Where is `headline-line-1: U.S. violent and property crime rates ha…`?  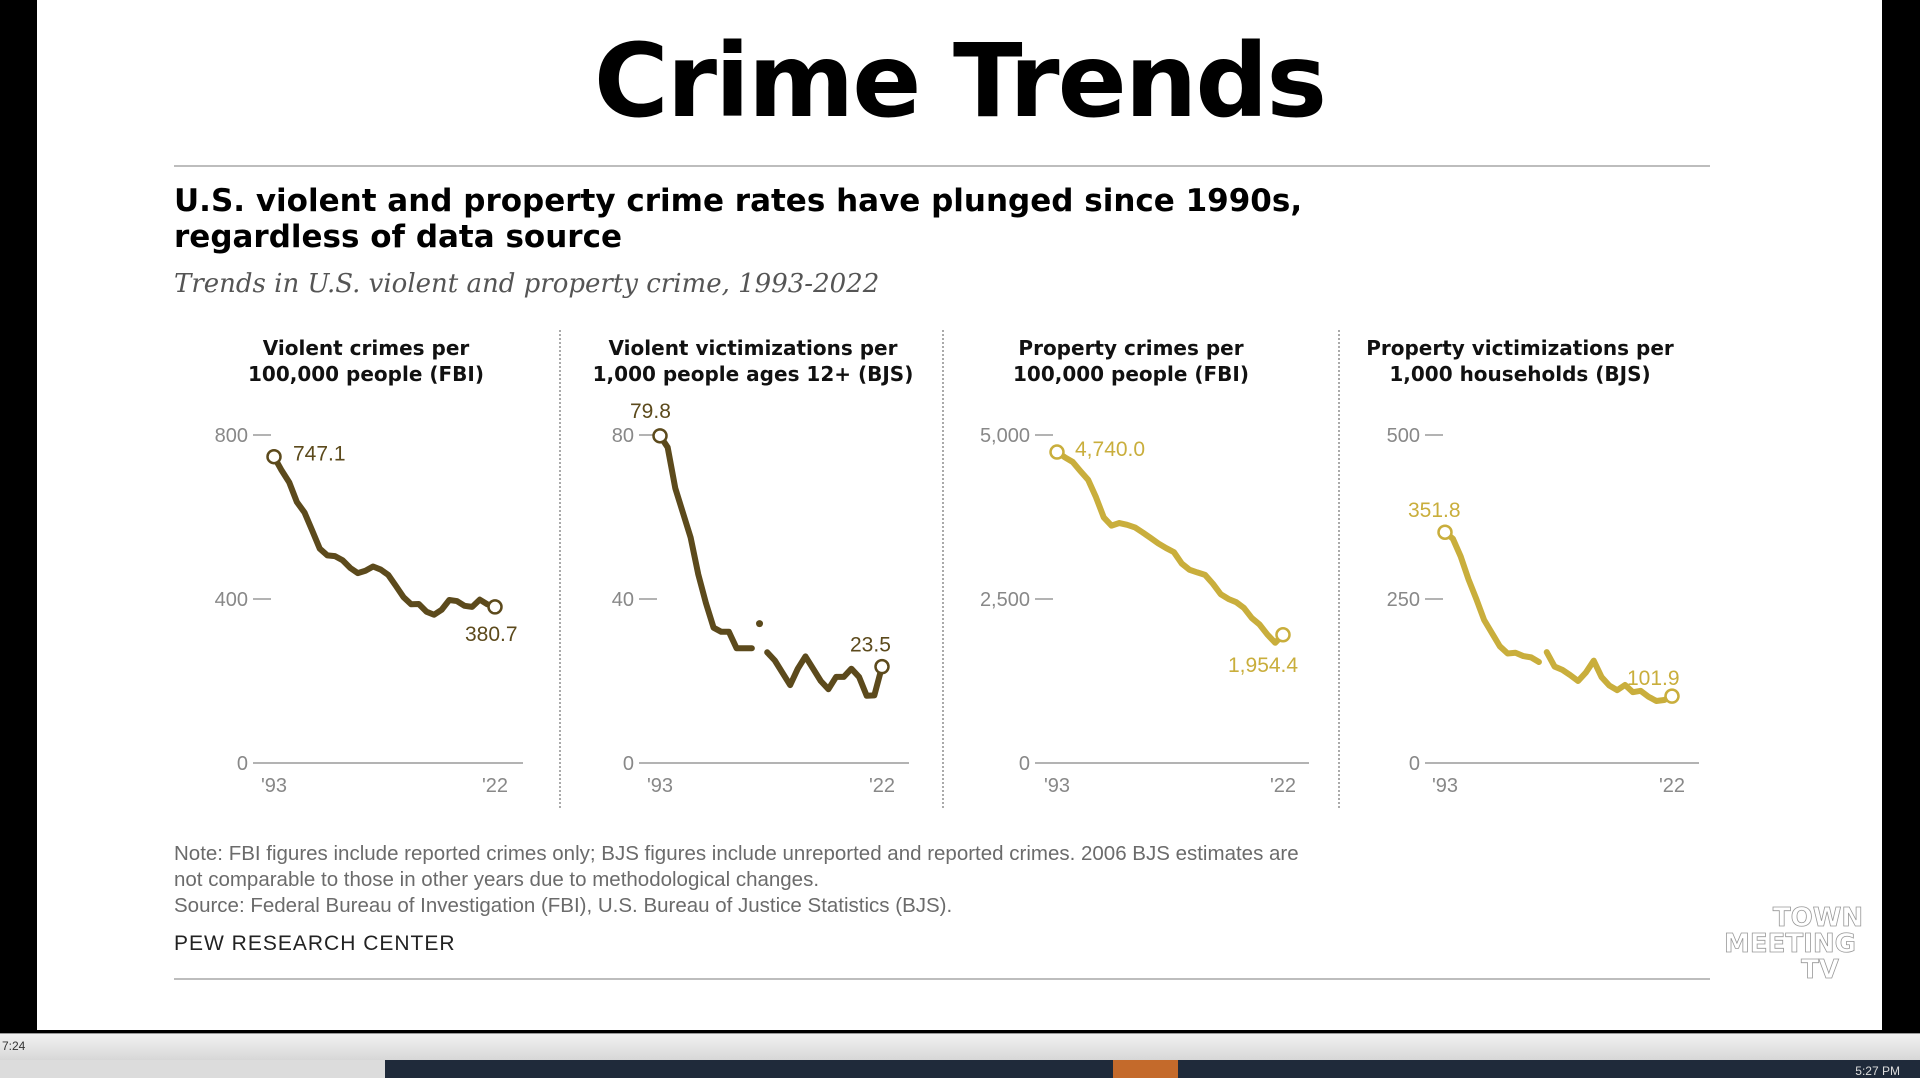
headline-line-1: U.S. violent and property crime rates ha… is located at coordinates (738, 201).